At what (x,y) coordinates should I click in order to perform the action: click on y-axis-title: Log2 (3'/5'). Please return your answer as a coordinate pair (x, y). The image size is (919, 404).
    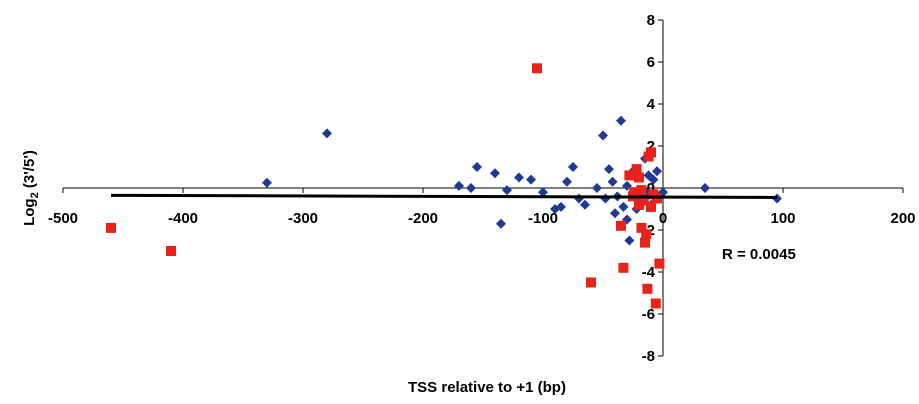
    Looking at the image, I should click on (31, 188).